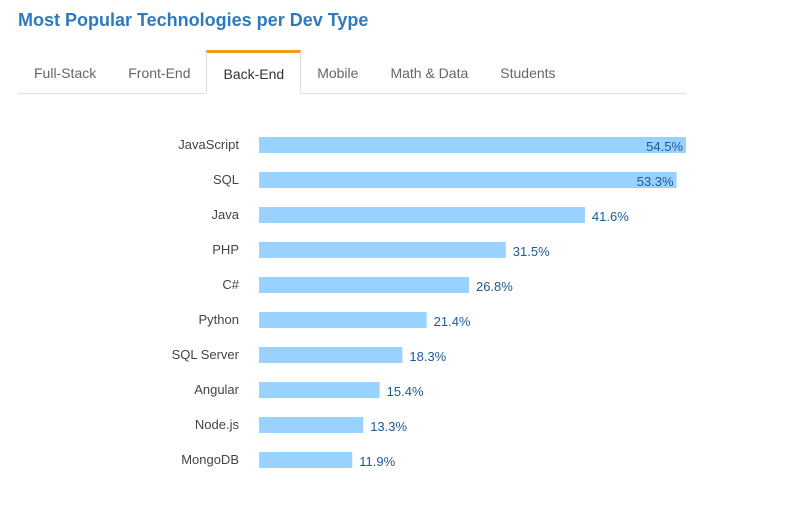 Image resolution: width=799 pixels, height=506 pixels. I want to click on category-label: JavaScript, so click(208, 144).